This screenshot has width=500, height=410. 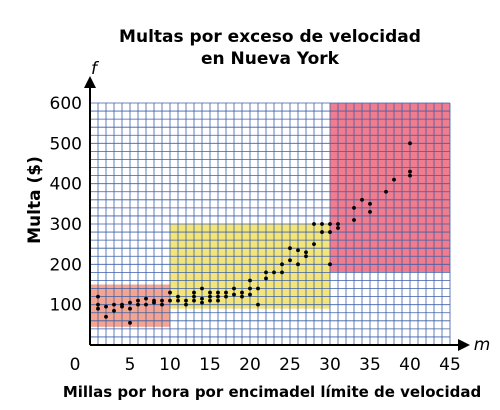 I want to click on y-variable-label: f, so click(x=95, y=69).